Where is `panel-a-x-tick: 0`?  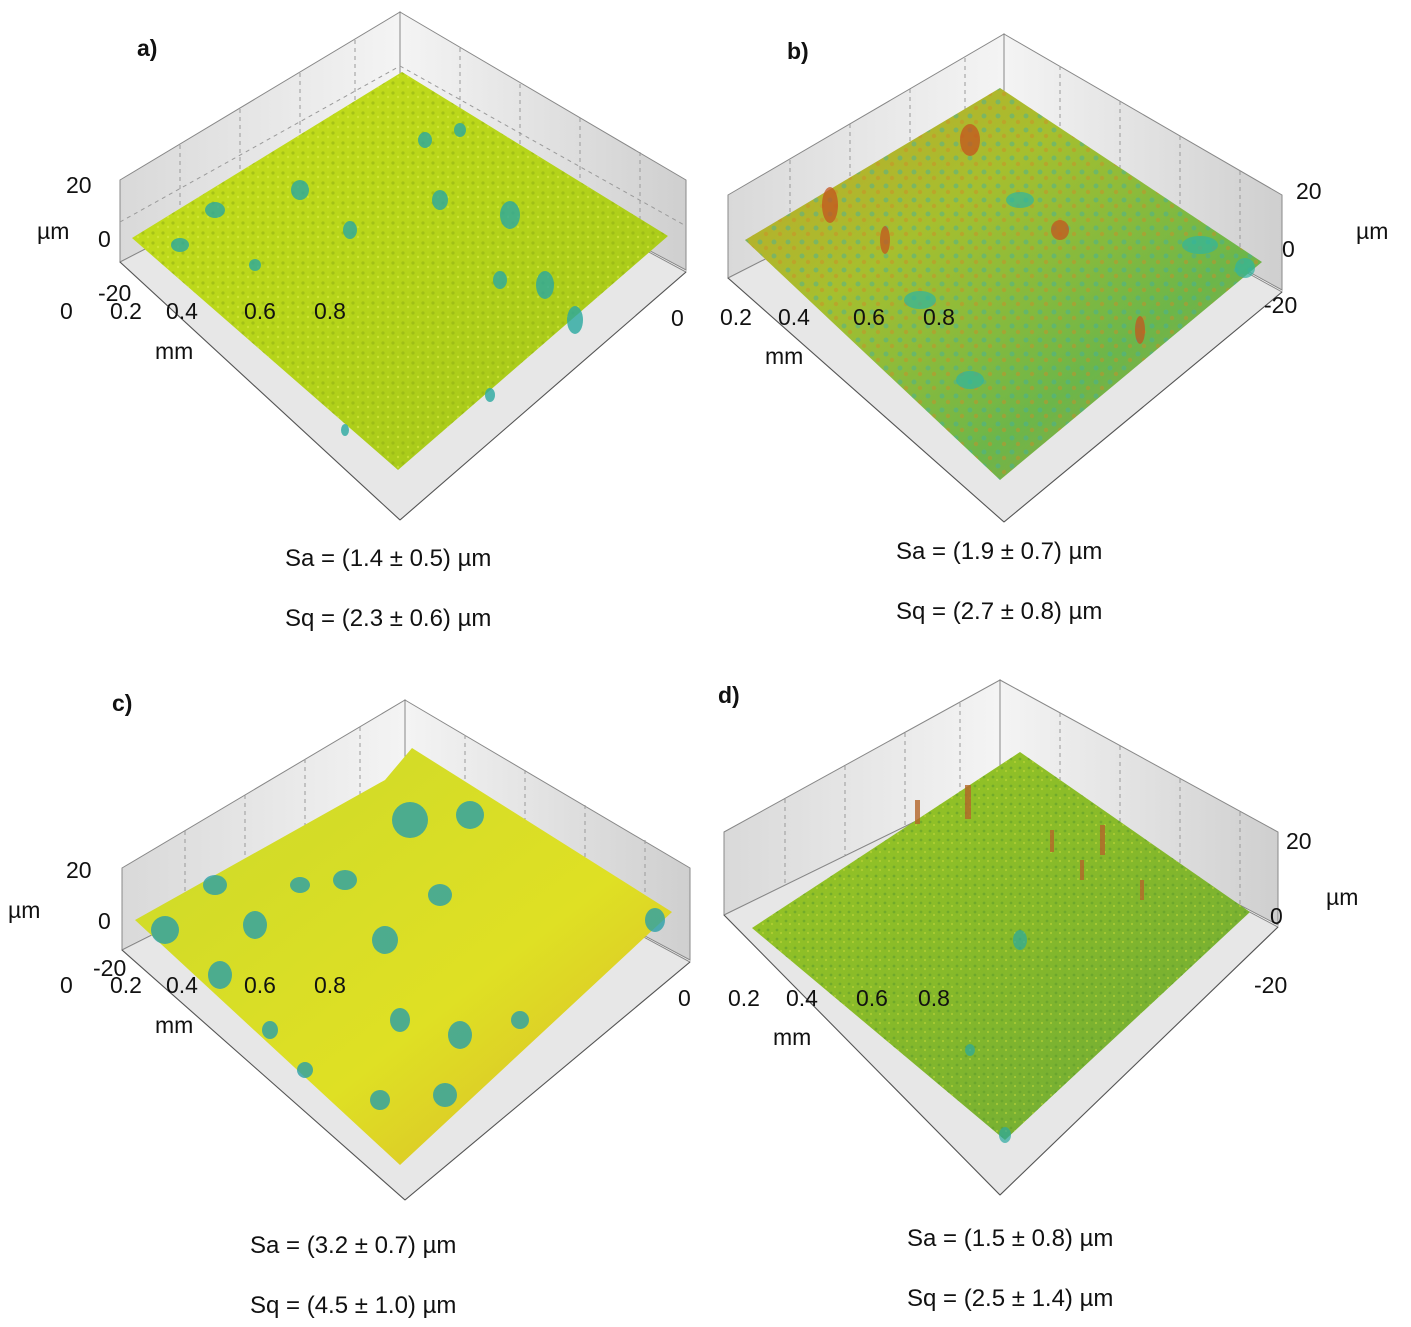 panel-a-x-tick: 0 is located at coordinates (66, 311).